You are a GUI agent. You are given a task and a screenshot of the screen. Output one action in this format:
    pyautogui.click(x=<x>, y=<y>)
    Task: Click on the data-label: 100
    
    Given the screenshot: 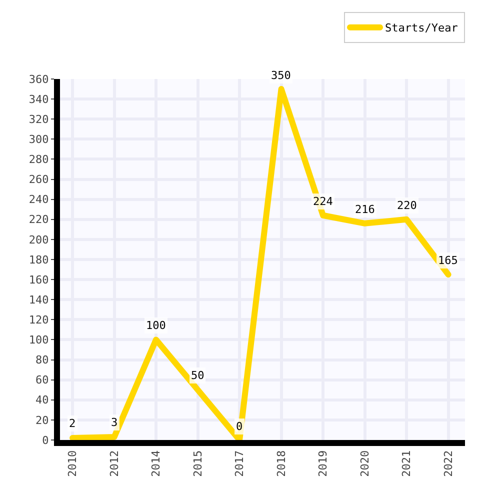 What is the action you would take?
    pyautogui.click(x=156, y=325)
    